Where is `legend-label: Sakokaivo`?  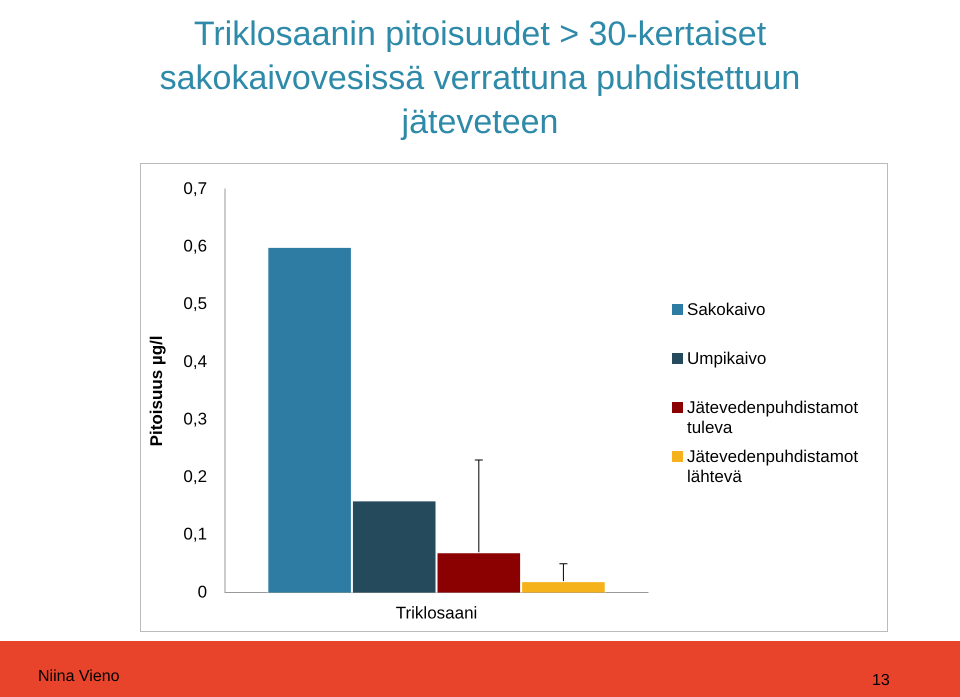 legend-label: Sakokaivo is located at coordinates (726, 310).